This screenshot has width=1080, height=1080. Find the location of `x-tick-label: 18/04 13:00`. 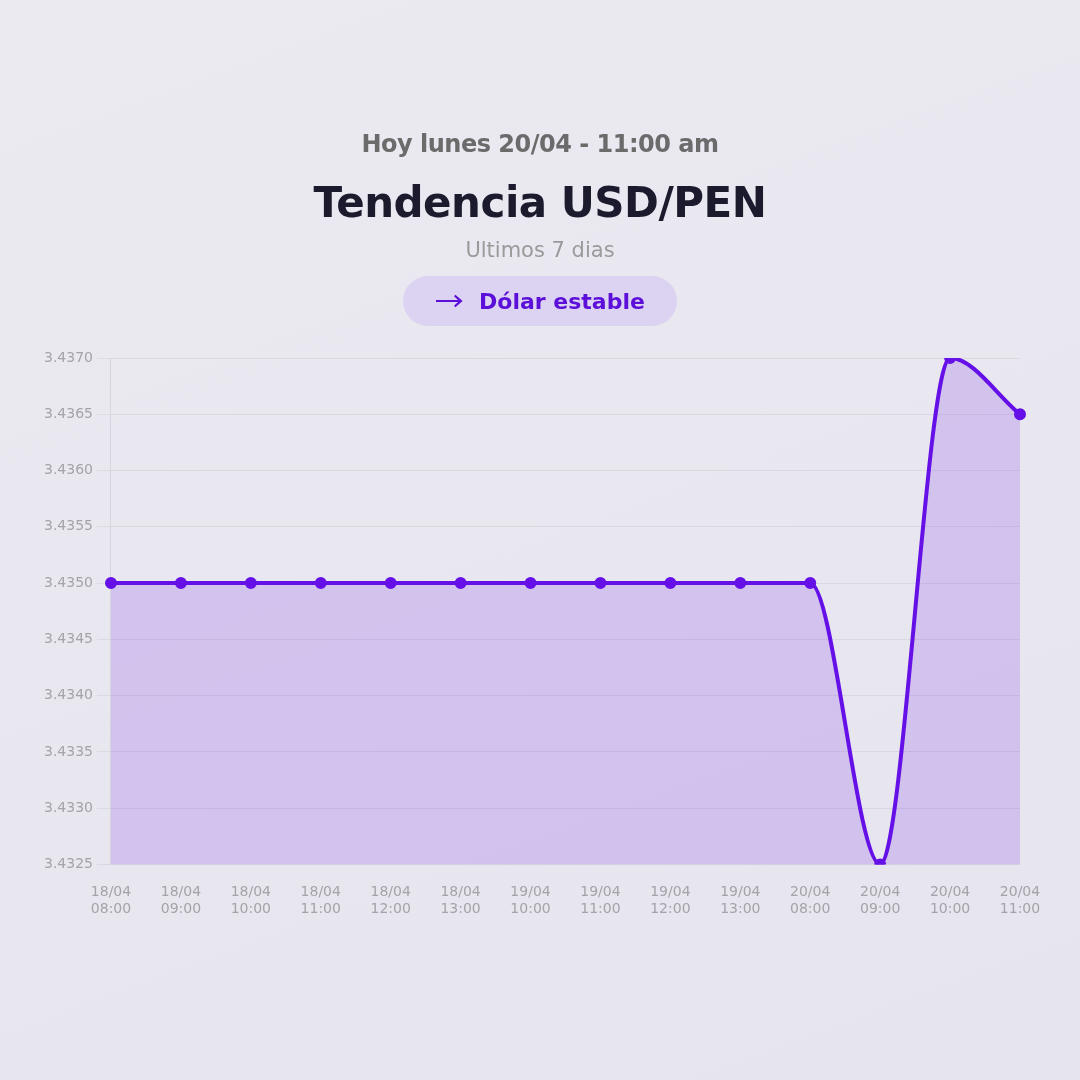

x-tick-label: 18/04 13:00 is located at coordinates (460, 900).